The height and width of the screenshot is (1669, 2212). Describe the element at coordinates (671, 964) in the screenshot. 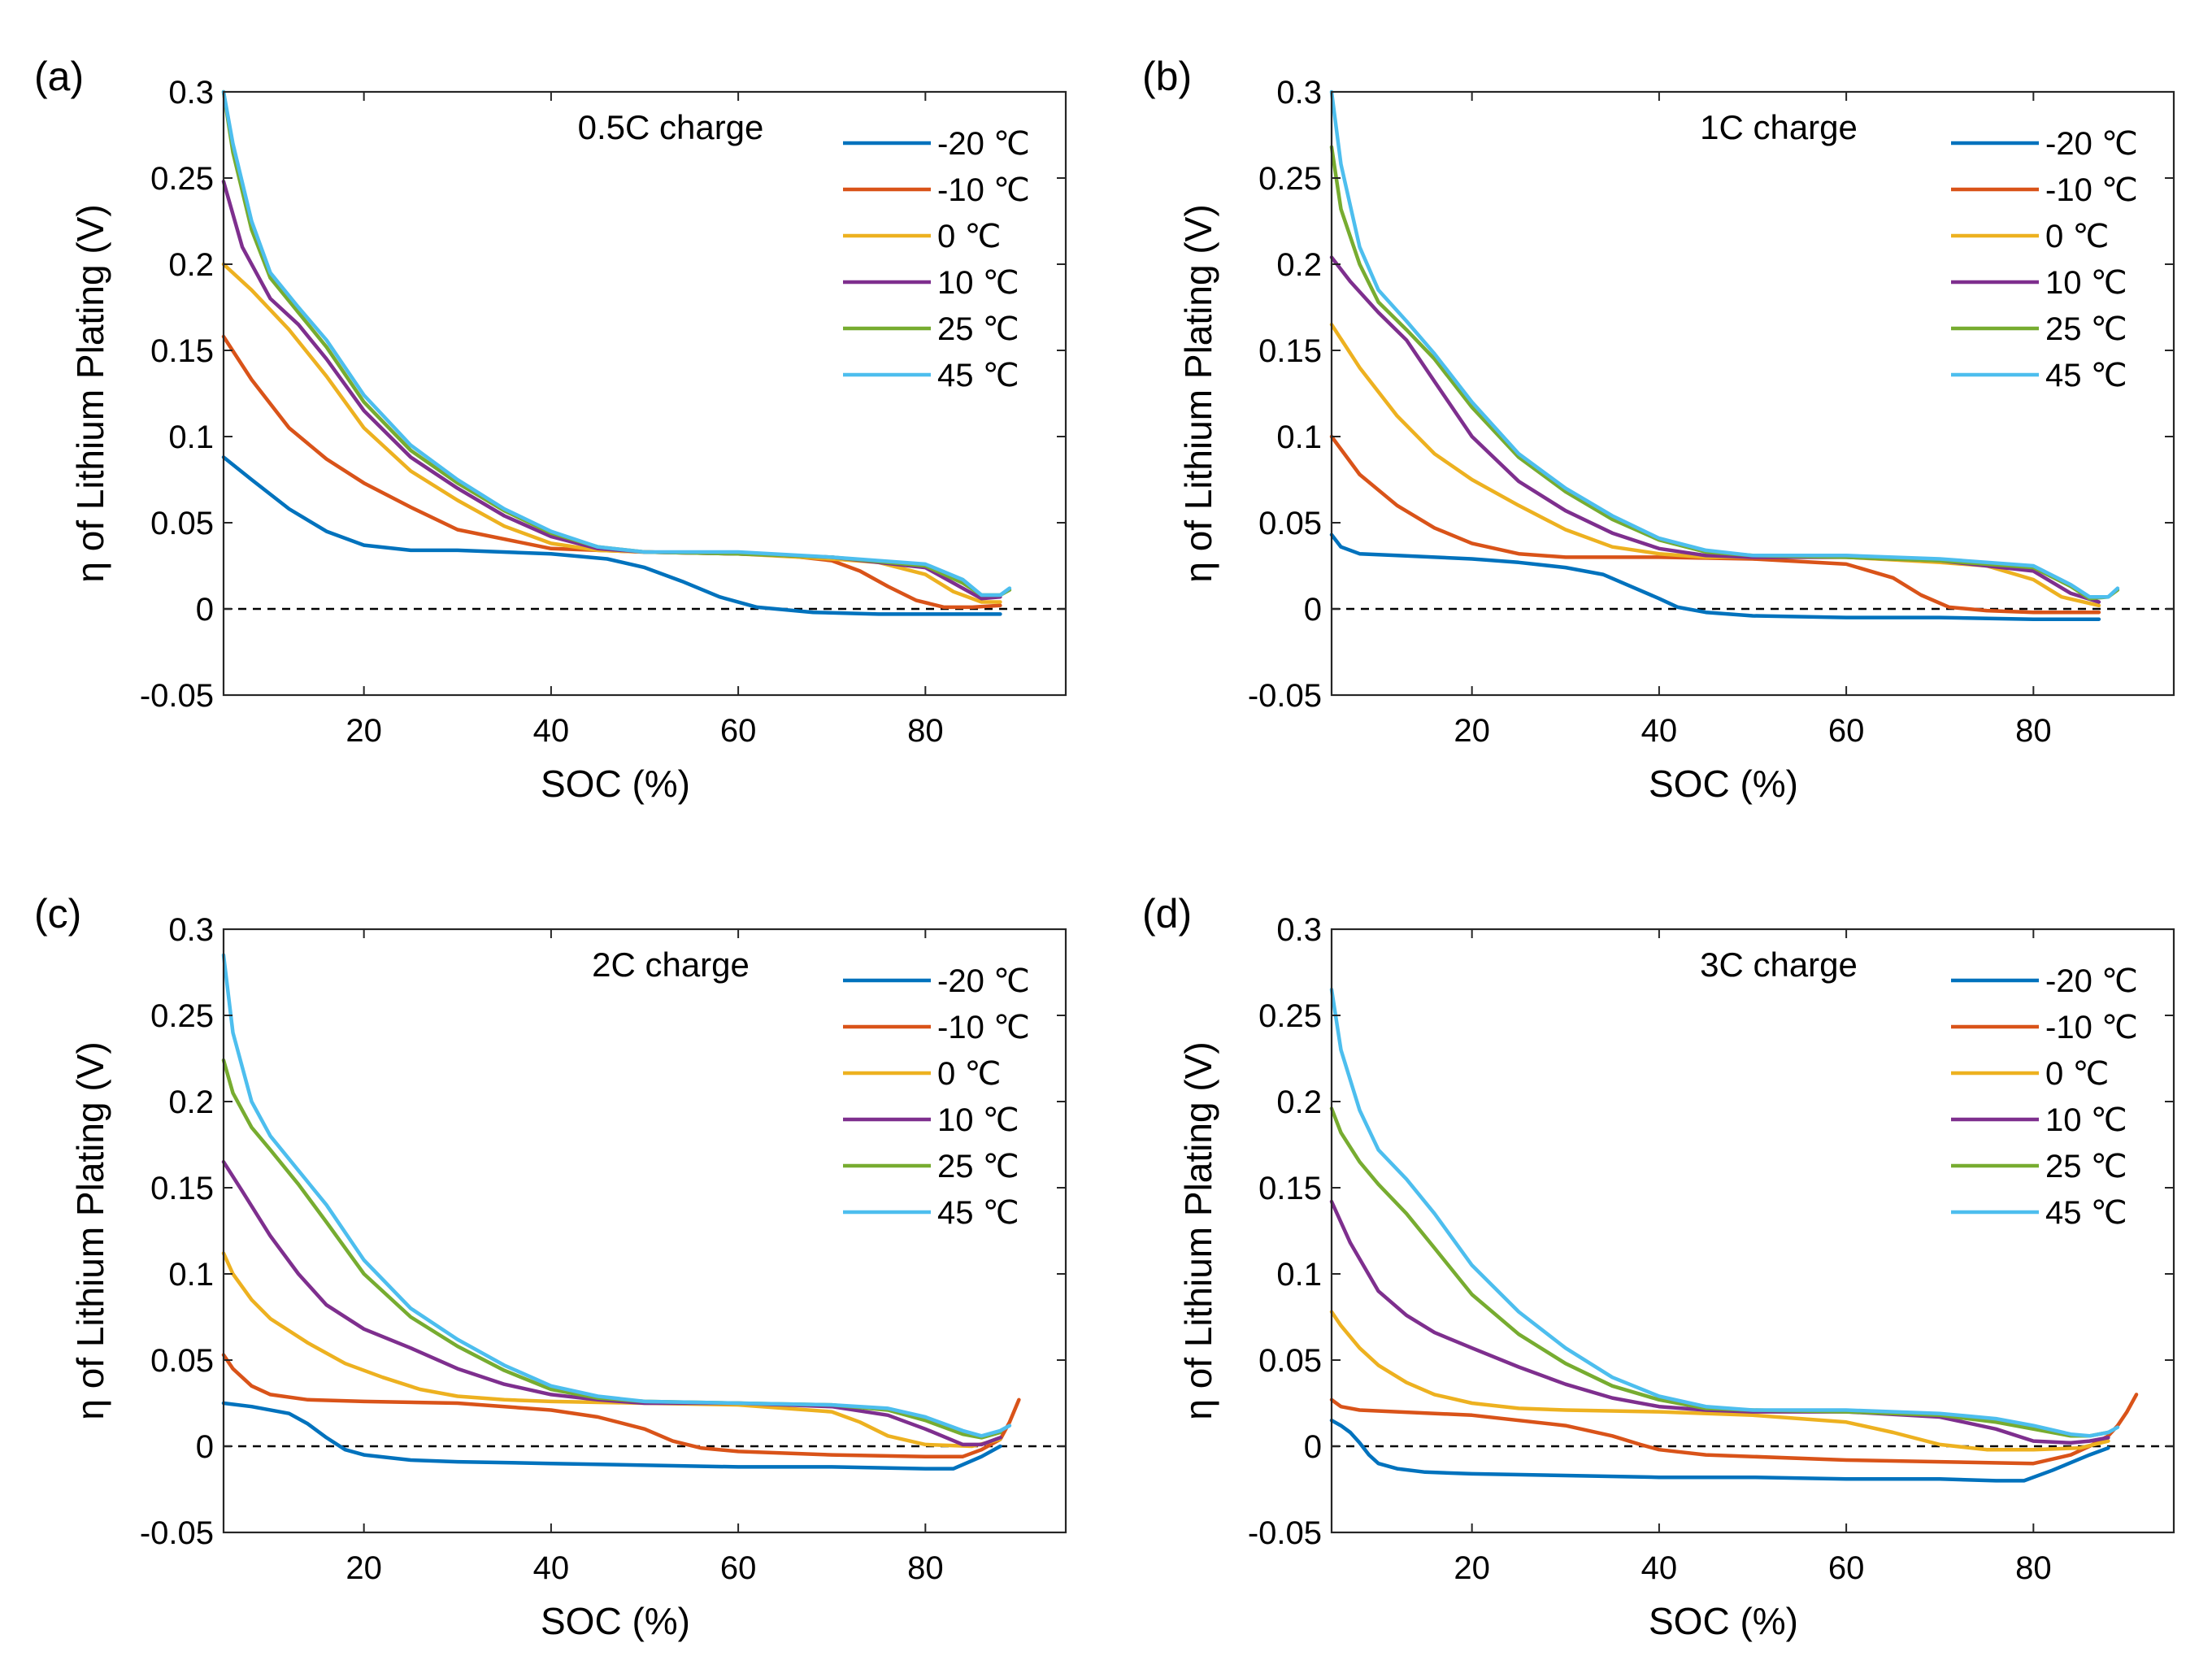

I see `chart-title: 2C charge` at that location.